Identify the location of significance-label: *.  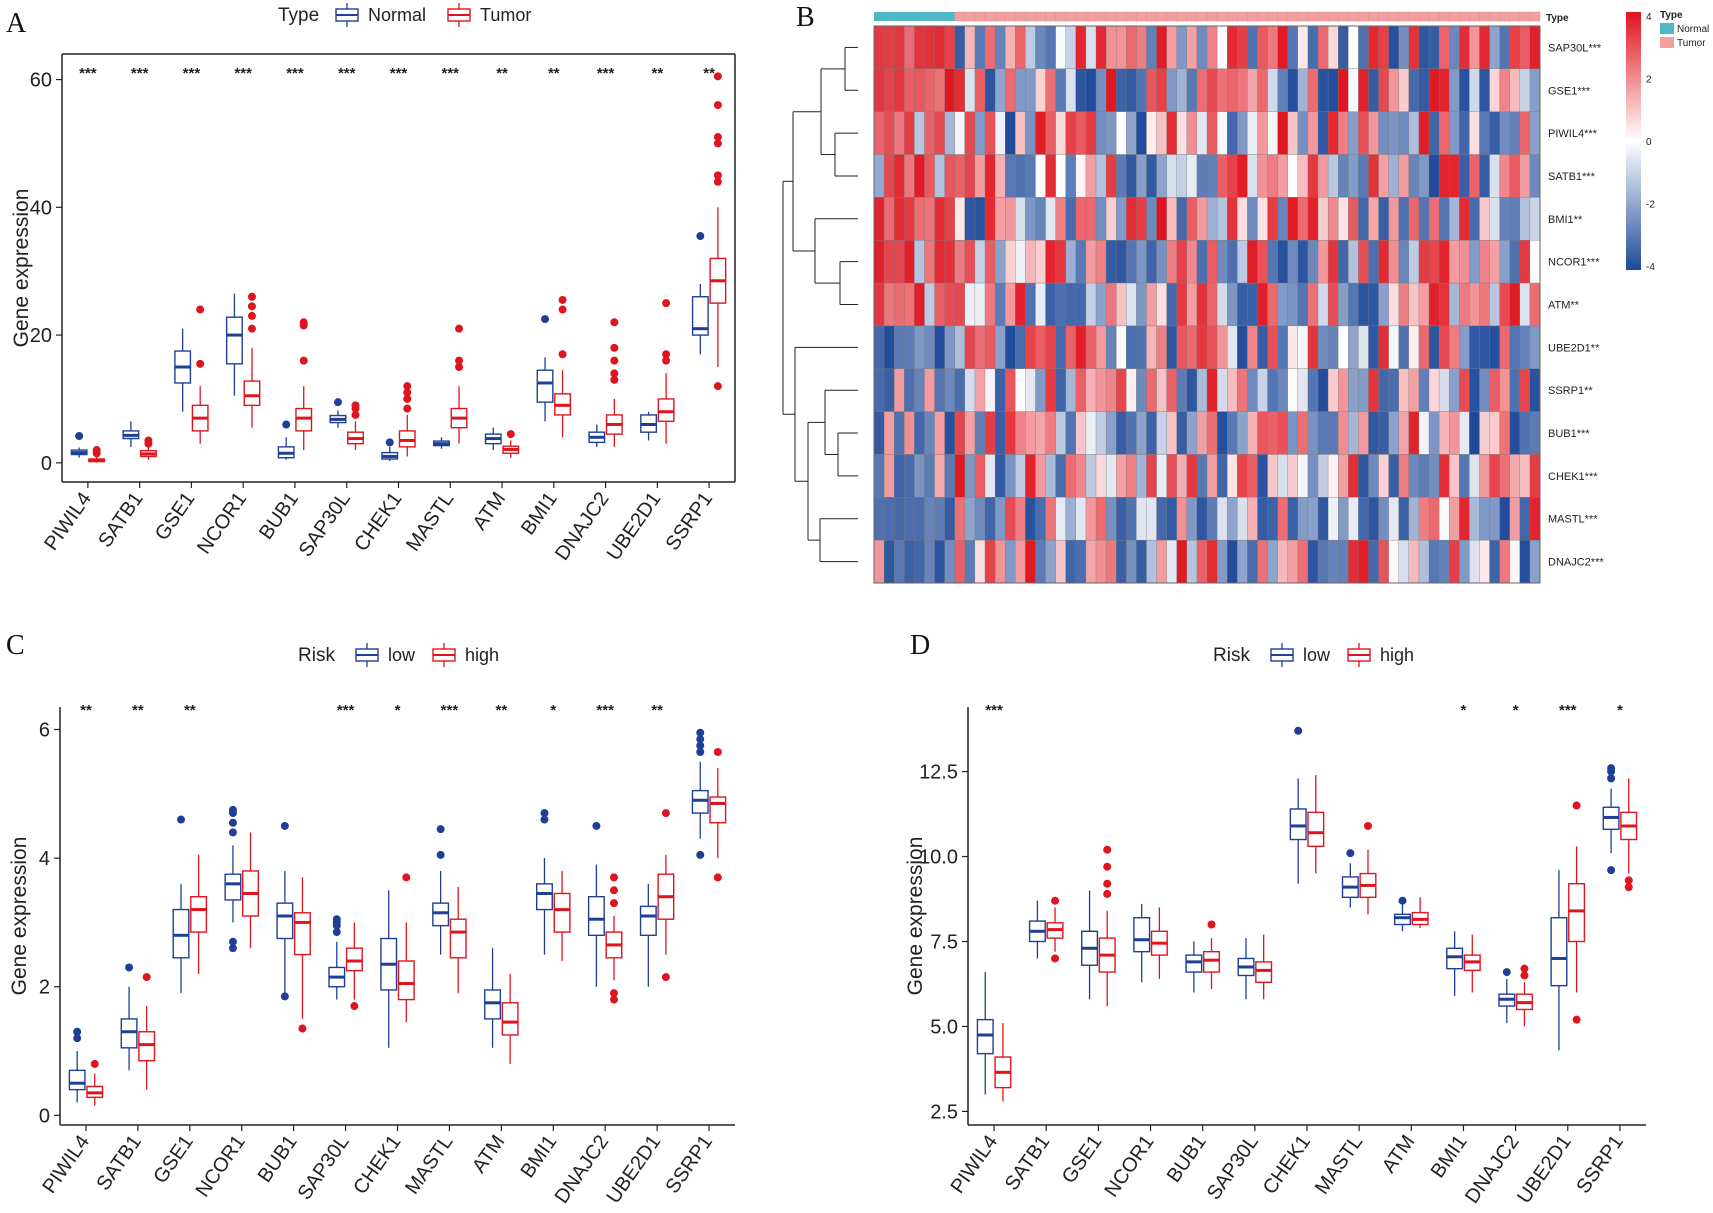
(1516, 710).